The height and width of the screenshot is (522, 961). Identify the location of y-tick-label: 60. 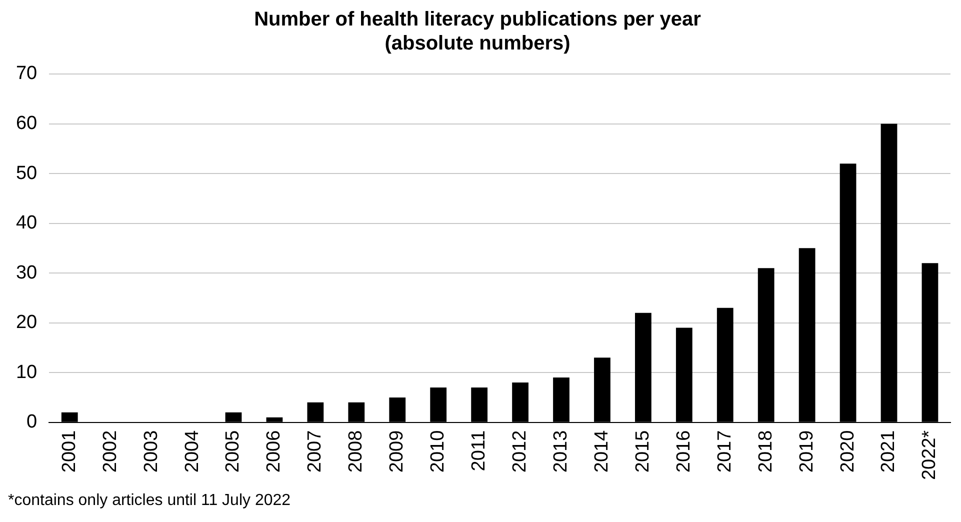
(27, 123).